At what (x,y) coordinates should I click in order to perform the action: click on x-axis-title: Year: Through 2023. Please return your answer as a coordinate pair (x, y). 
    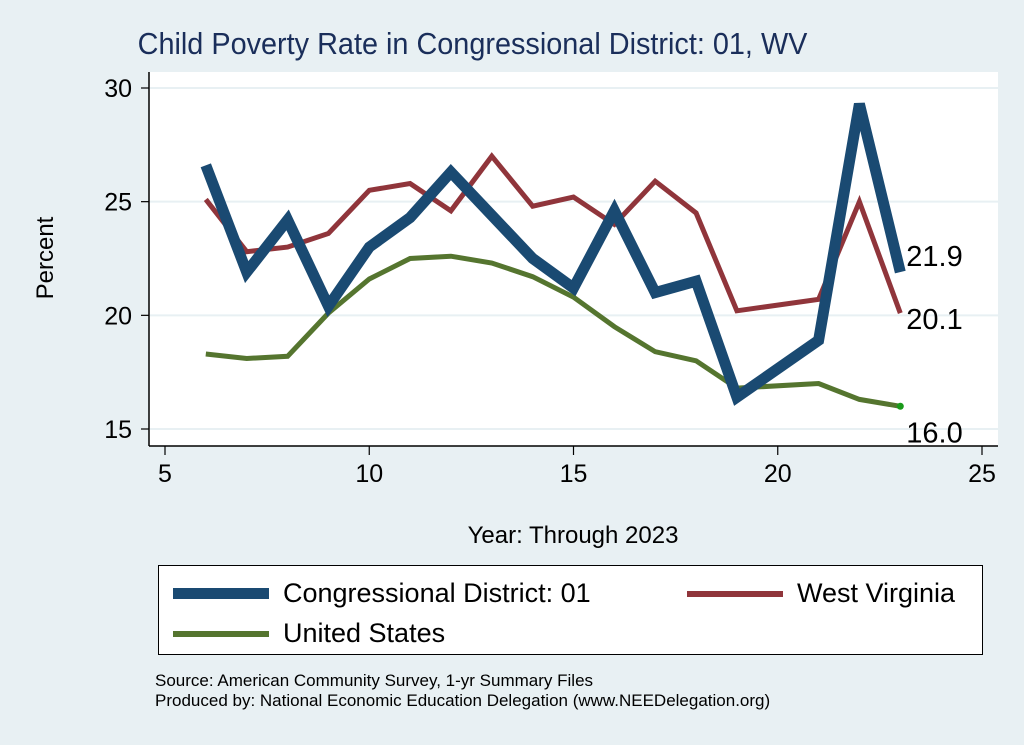
    Looking at the image, I should click on (573, 535).